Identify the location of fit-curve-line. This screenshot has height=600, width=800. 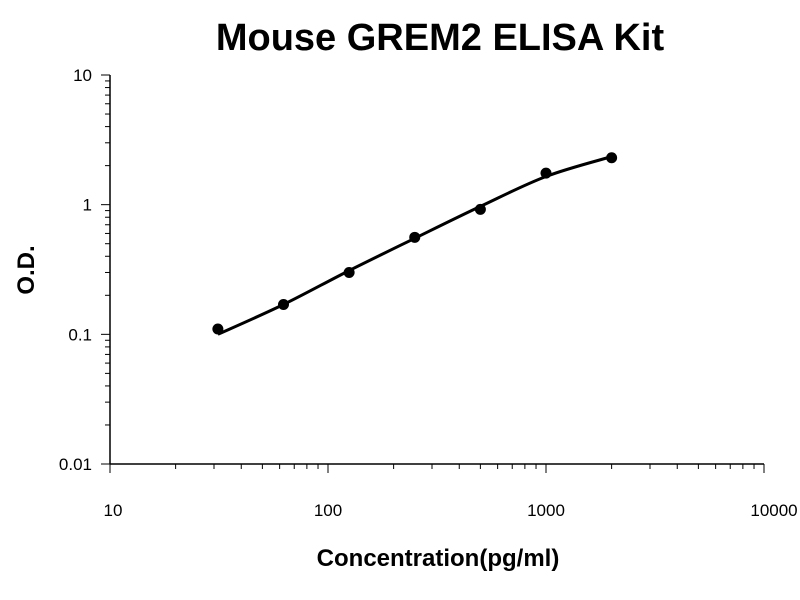
(415, 245).